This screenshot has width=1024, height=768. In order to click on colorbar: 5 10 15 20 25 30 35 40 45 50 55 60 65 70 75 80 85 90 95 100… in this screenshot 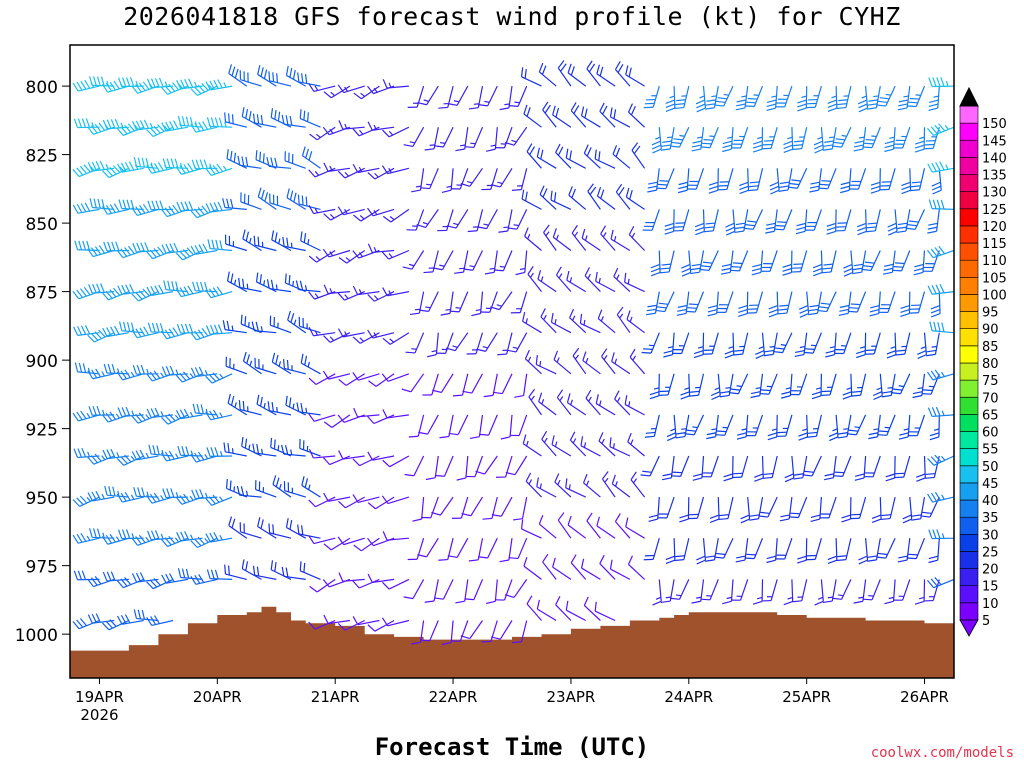, I will do `click(983, 361)`.